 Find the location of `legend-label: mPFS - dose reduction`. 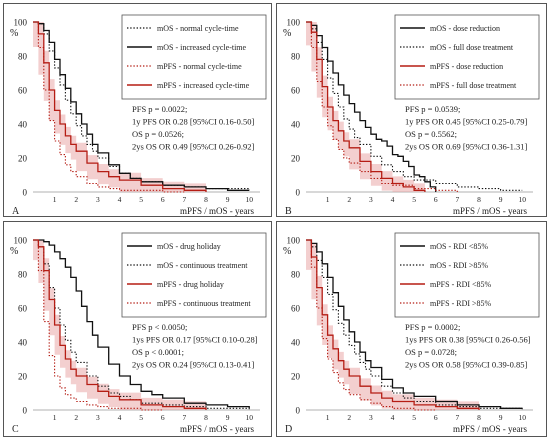

legend-label: mPFS - dose reduction is located at coordinates (466, 66).